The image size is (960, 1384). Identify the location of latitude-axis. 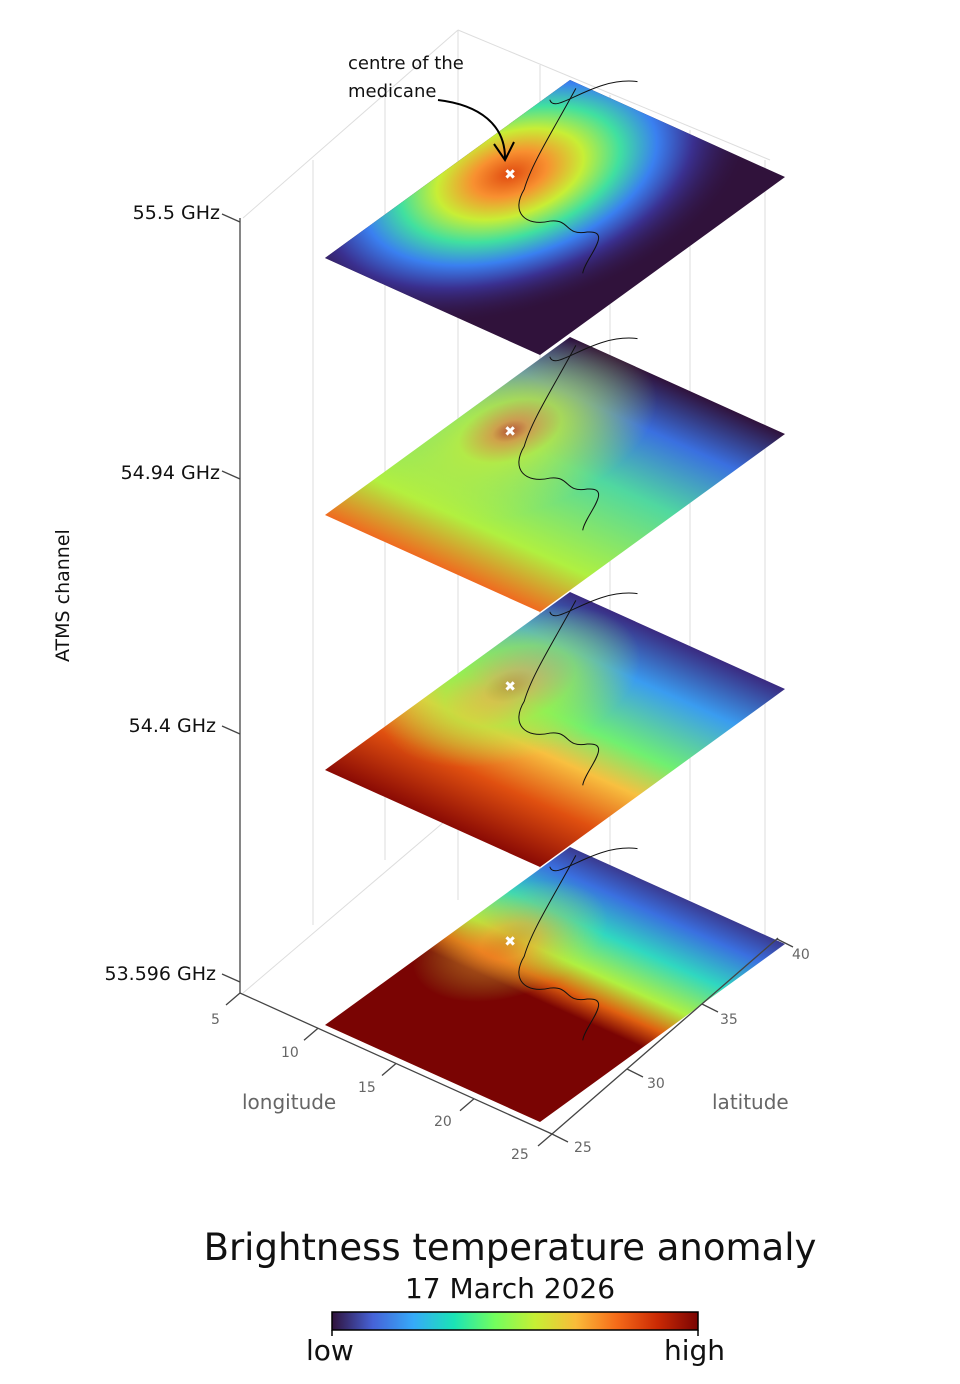
(665, 1036).